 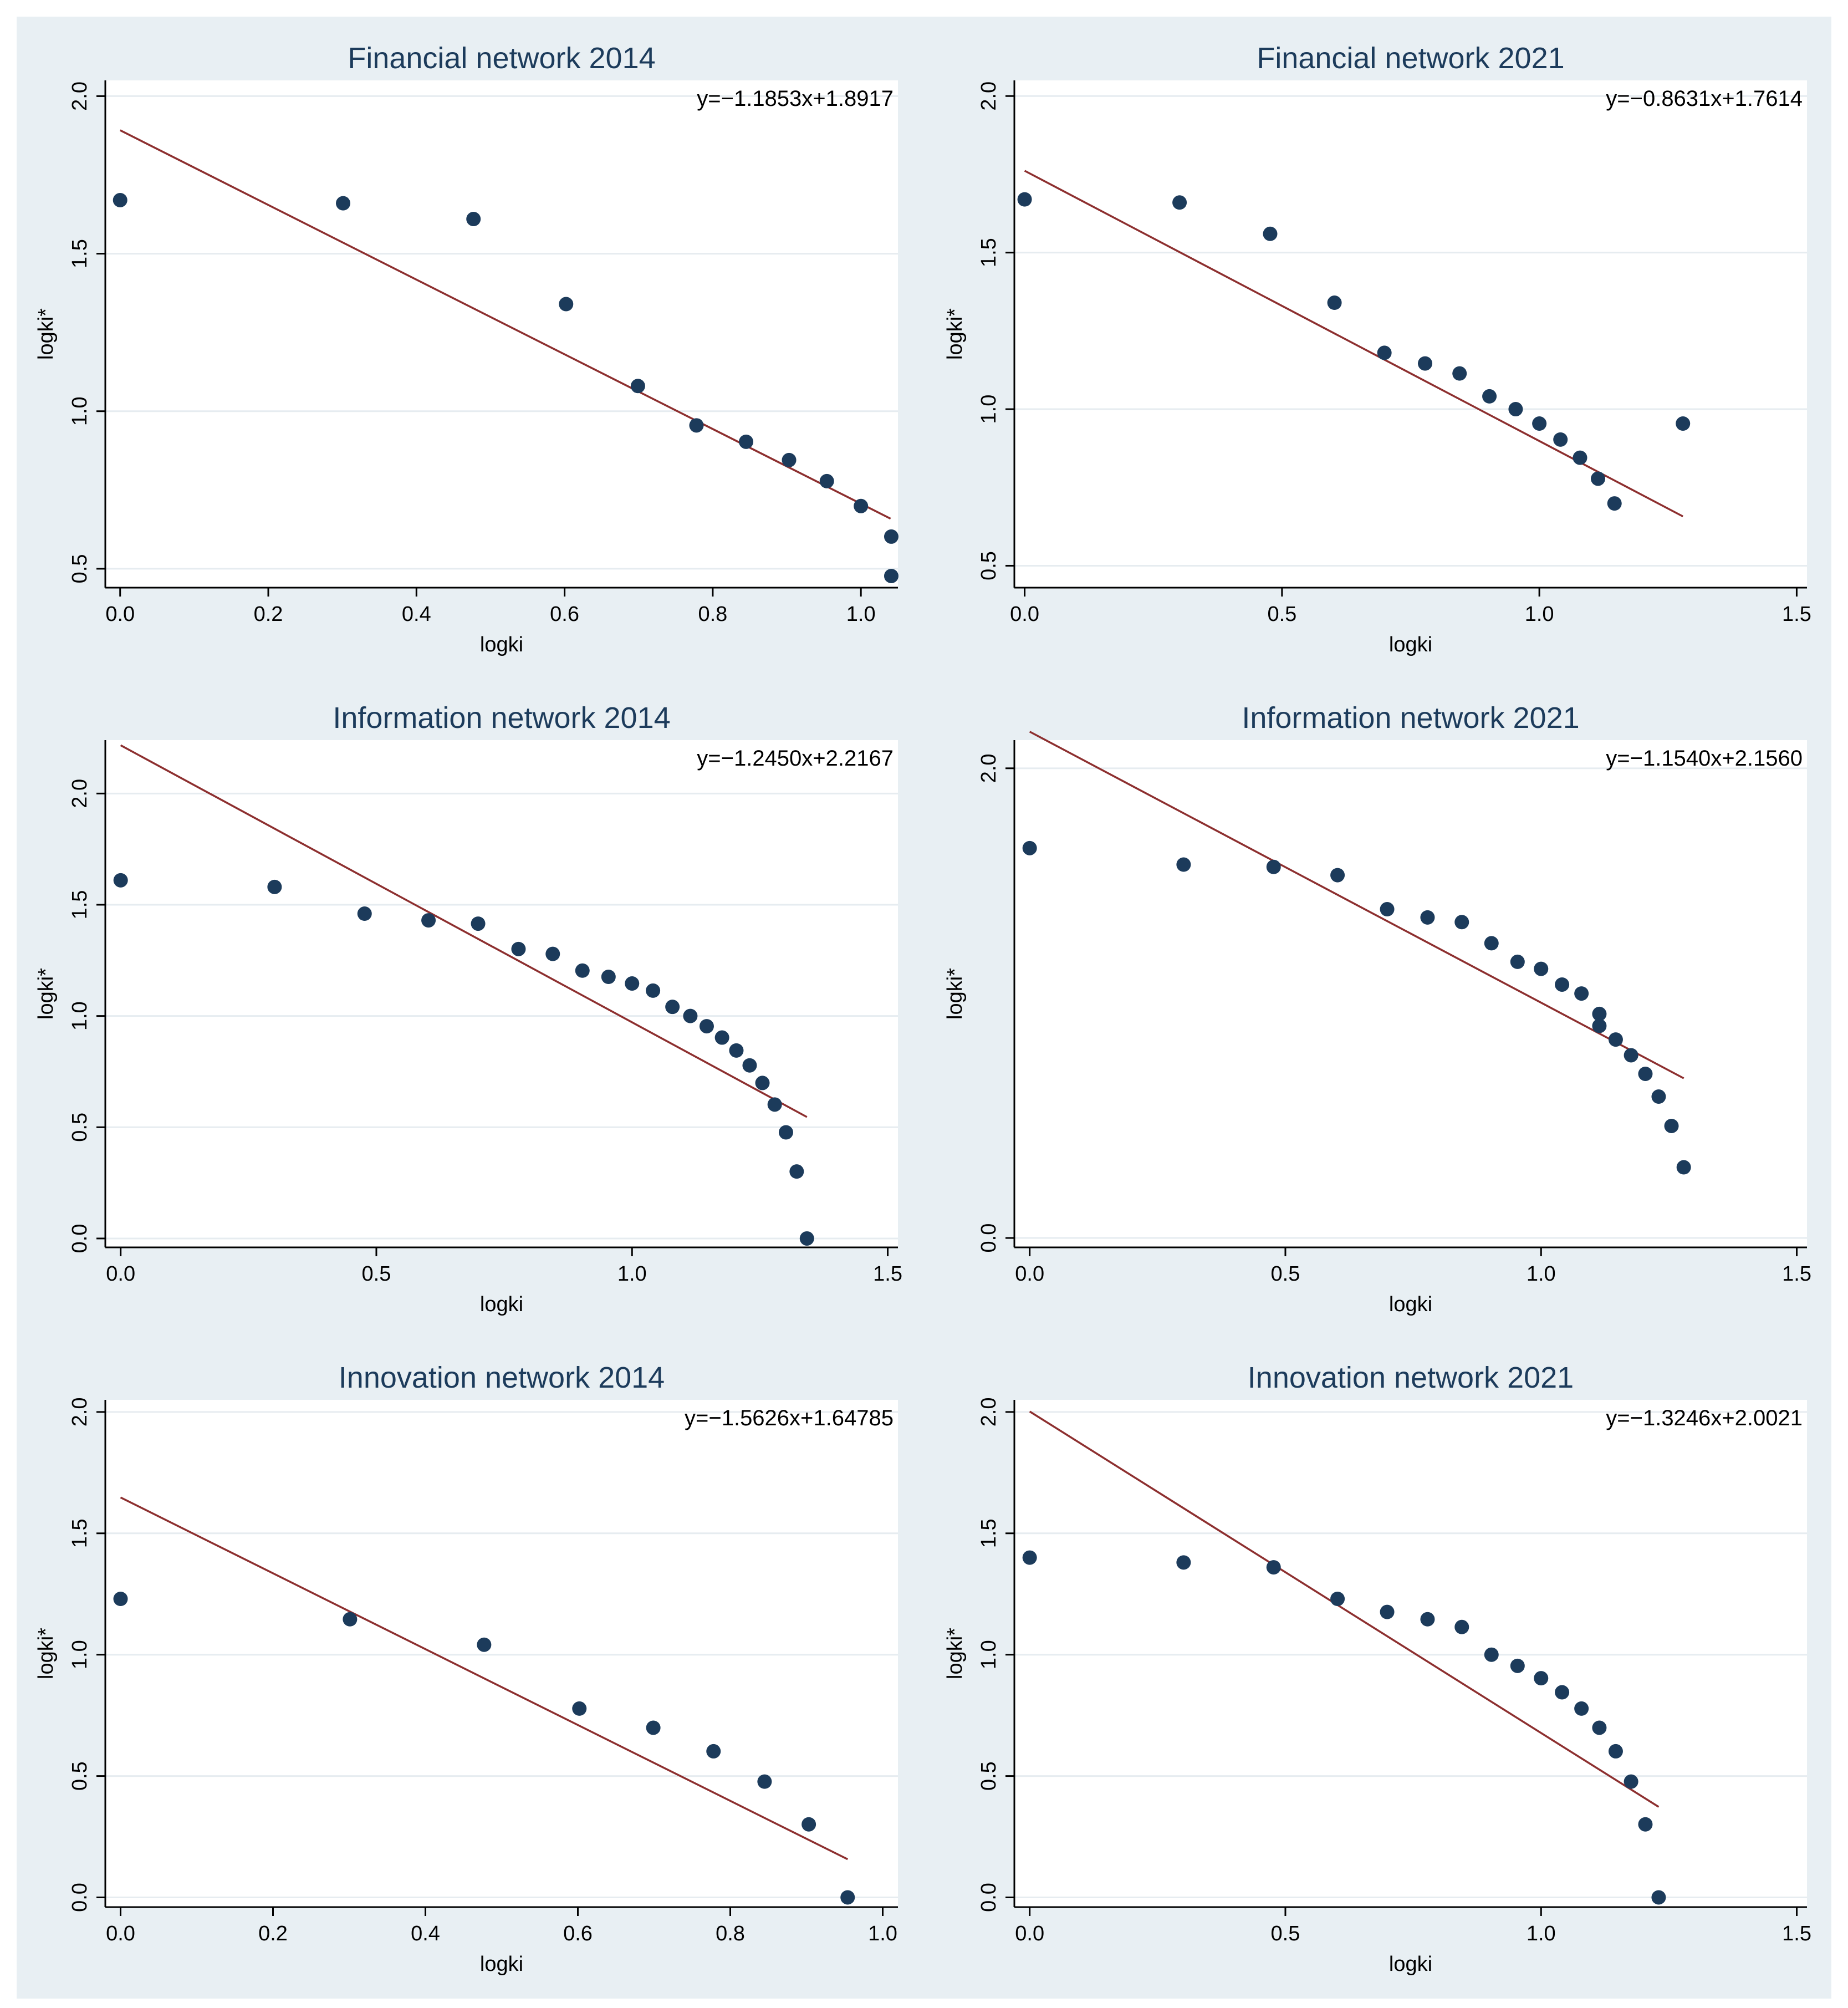 What do you see at coordinates (795, 759) in the screenshot?
I see `regression-equation: y=−1.2450x+2.2167` at bounding box center [795, 759].